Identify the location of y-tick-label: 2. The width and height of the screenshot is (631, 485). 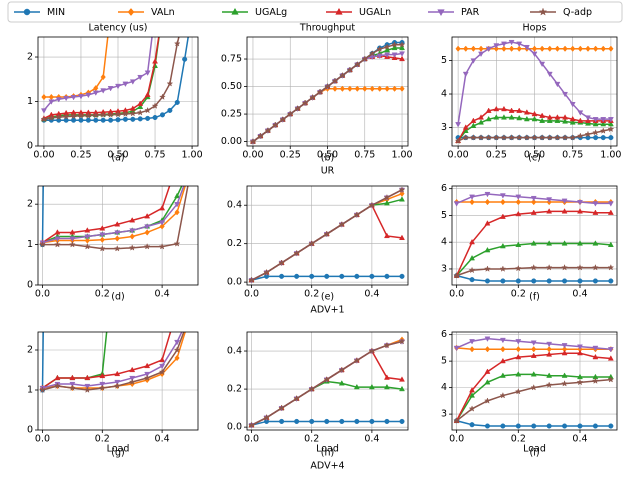
(30, 350).